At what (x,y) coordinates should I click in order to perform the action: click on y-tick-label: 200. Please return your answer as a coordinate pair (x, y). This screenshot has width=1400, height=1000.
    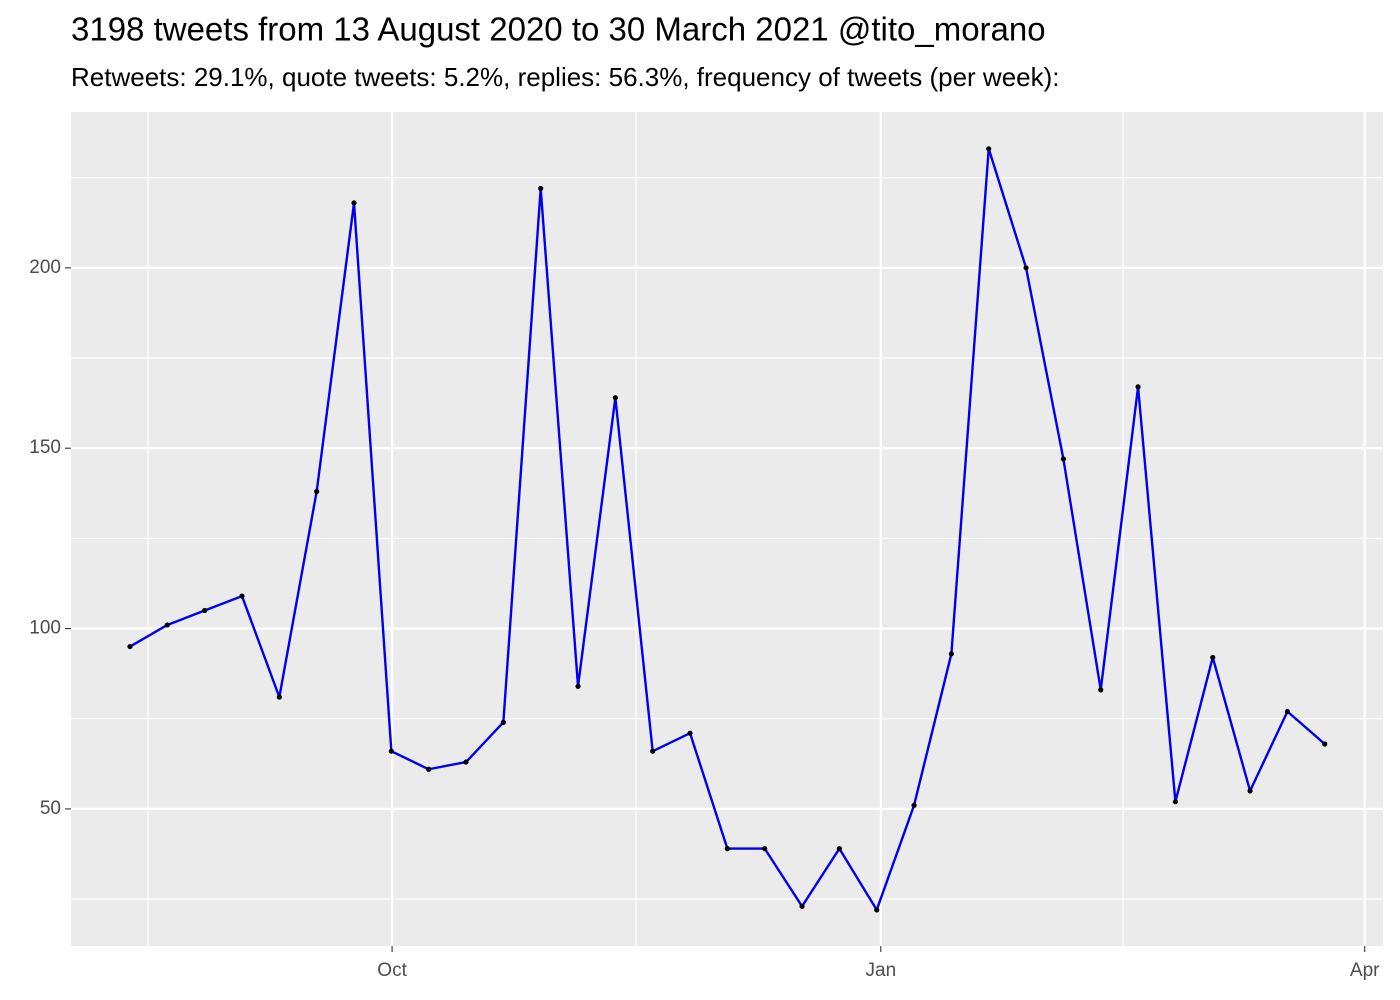
    Looking at the image, I should click on (45, 267).